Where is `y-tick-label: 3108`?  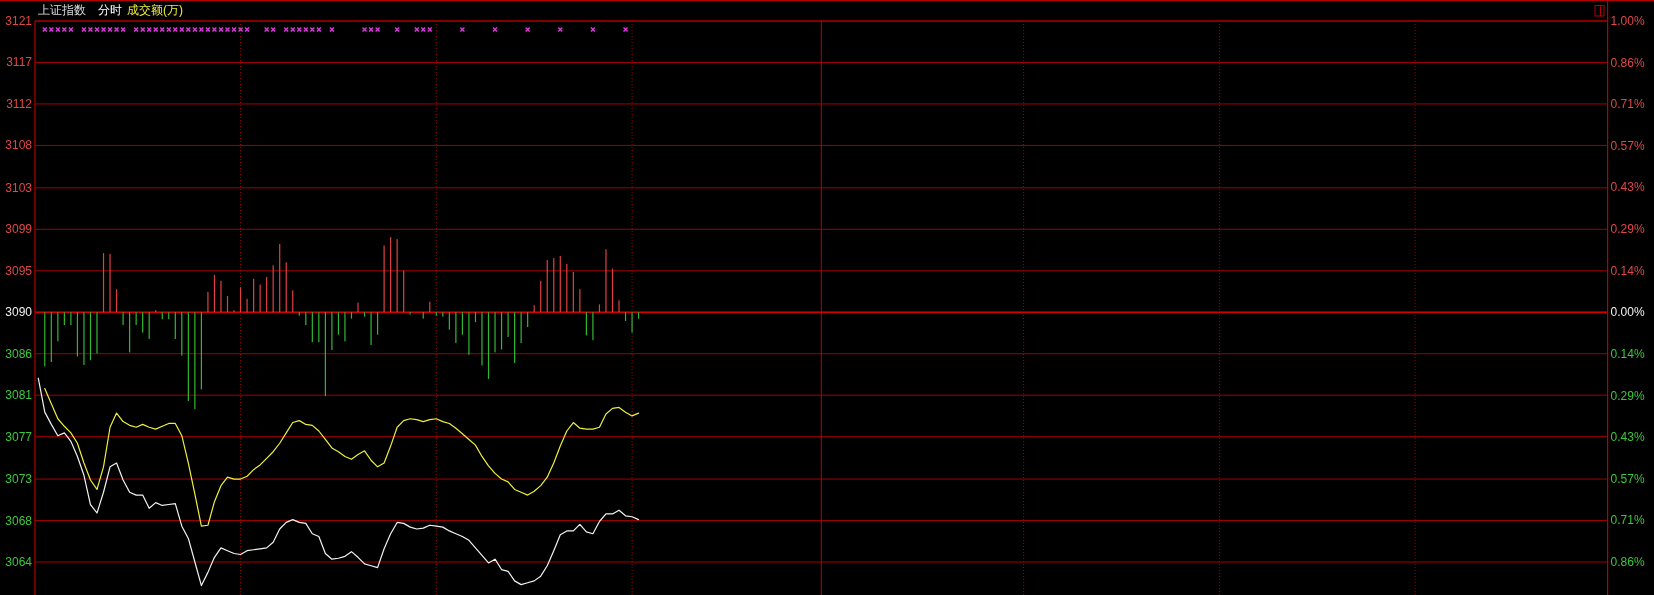 y-tick-label: 3108 is located at coordinates (19, 145).